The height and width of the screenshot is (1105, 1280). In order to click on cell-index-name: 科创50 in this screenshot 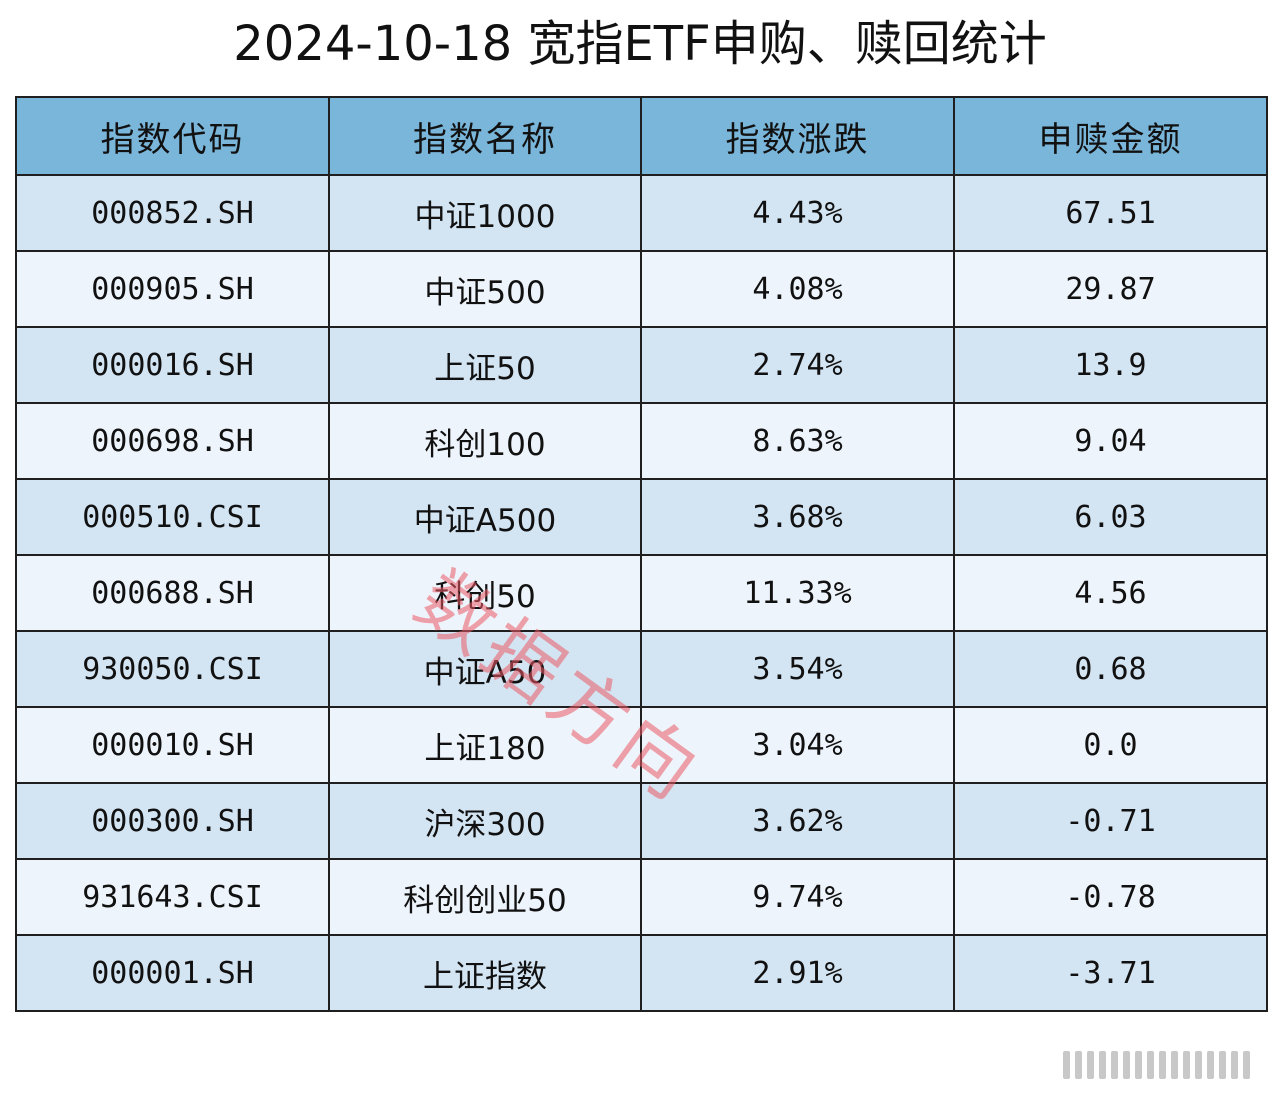, I will do `click(485, 593)`.